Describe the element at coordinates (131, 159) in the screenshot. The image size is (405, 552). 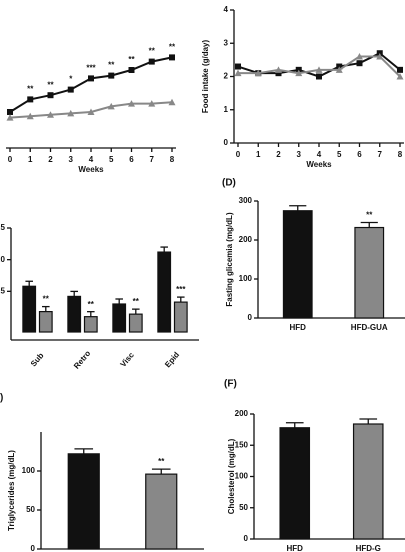
I see `x-tick-label: 6` at that location.